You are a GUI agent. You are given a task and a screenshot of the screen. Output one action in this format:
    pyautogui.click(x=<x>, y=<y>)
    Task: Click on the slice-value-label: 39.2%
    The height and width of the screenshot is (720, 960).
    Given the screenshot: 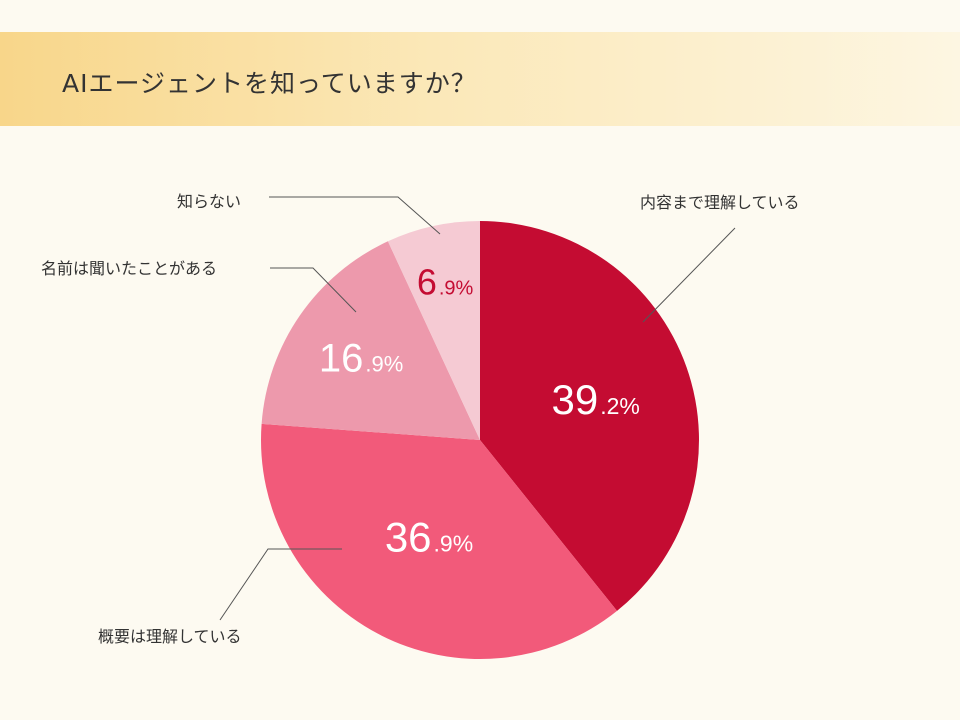 What is the action you would take?
    pyautogui.click(x=596, y=399)
    